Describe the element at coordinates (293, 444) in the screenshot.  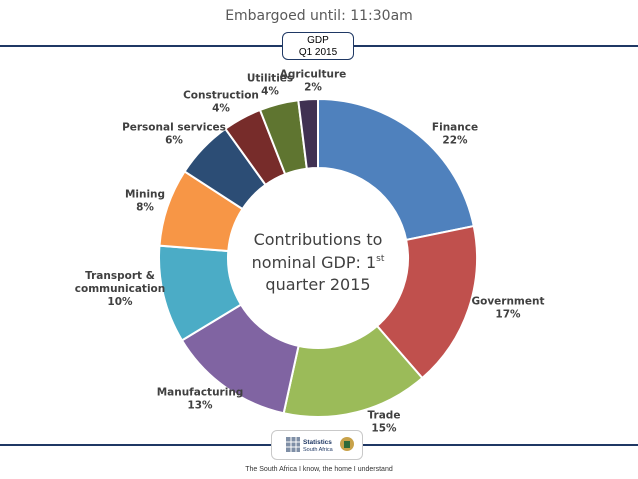
I see `logo-grid-icon` at that location.